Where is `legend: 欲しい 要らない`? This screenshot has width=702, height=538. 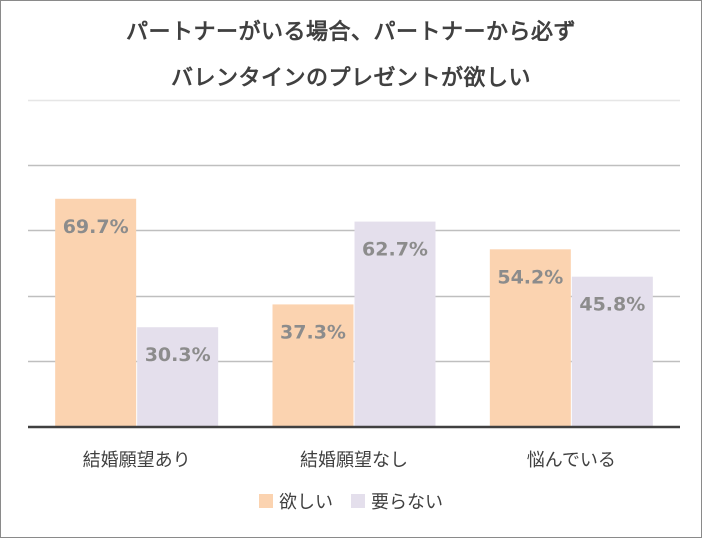
legend: 欲しい 要らない is located at coordinates (351, 501).